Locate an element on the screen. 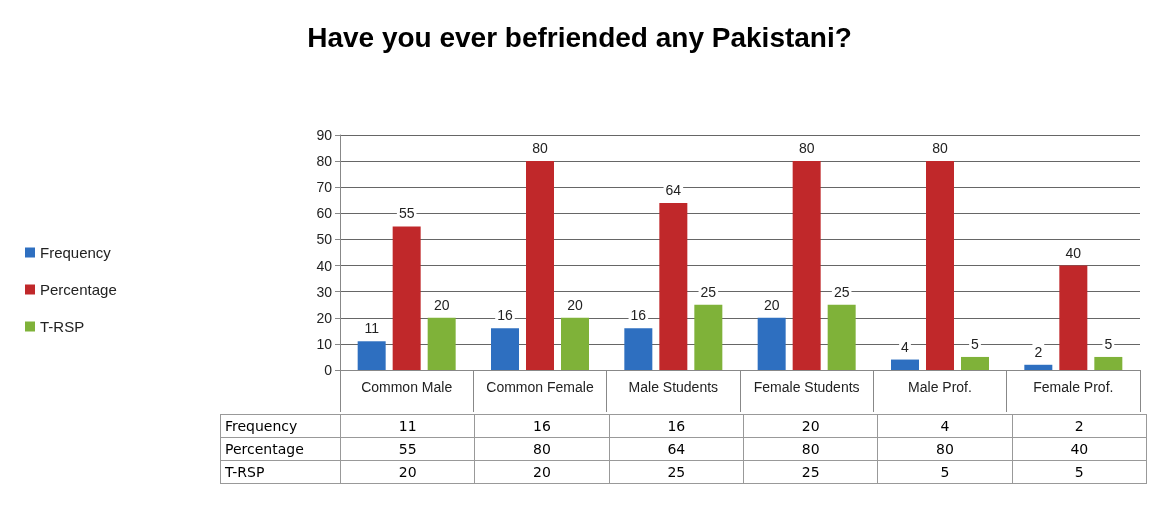 The width and height of the screenshot is (1159, 522). text: T-RSP is located at coordinates (245, 472).